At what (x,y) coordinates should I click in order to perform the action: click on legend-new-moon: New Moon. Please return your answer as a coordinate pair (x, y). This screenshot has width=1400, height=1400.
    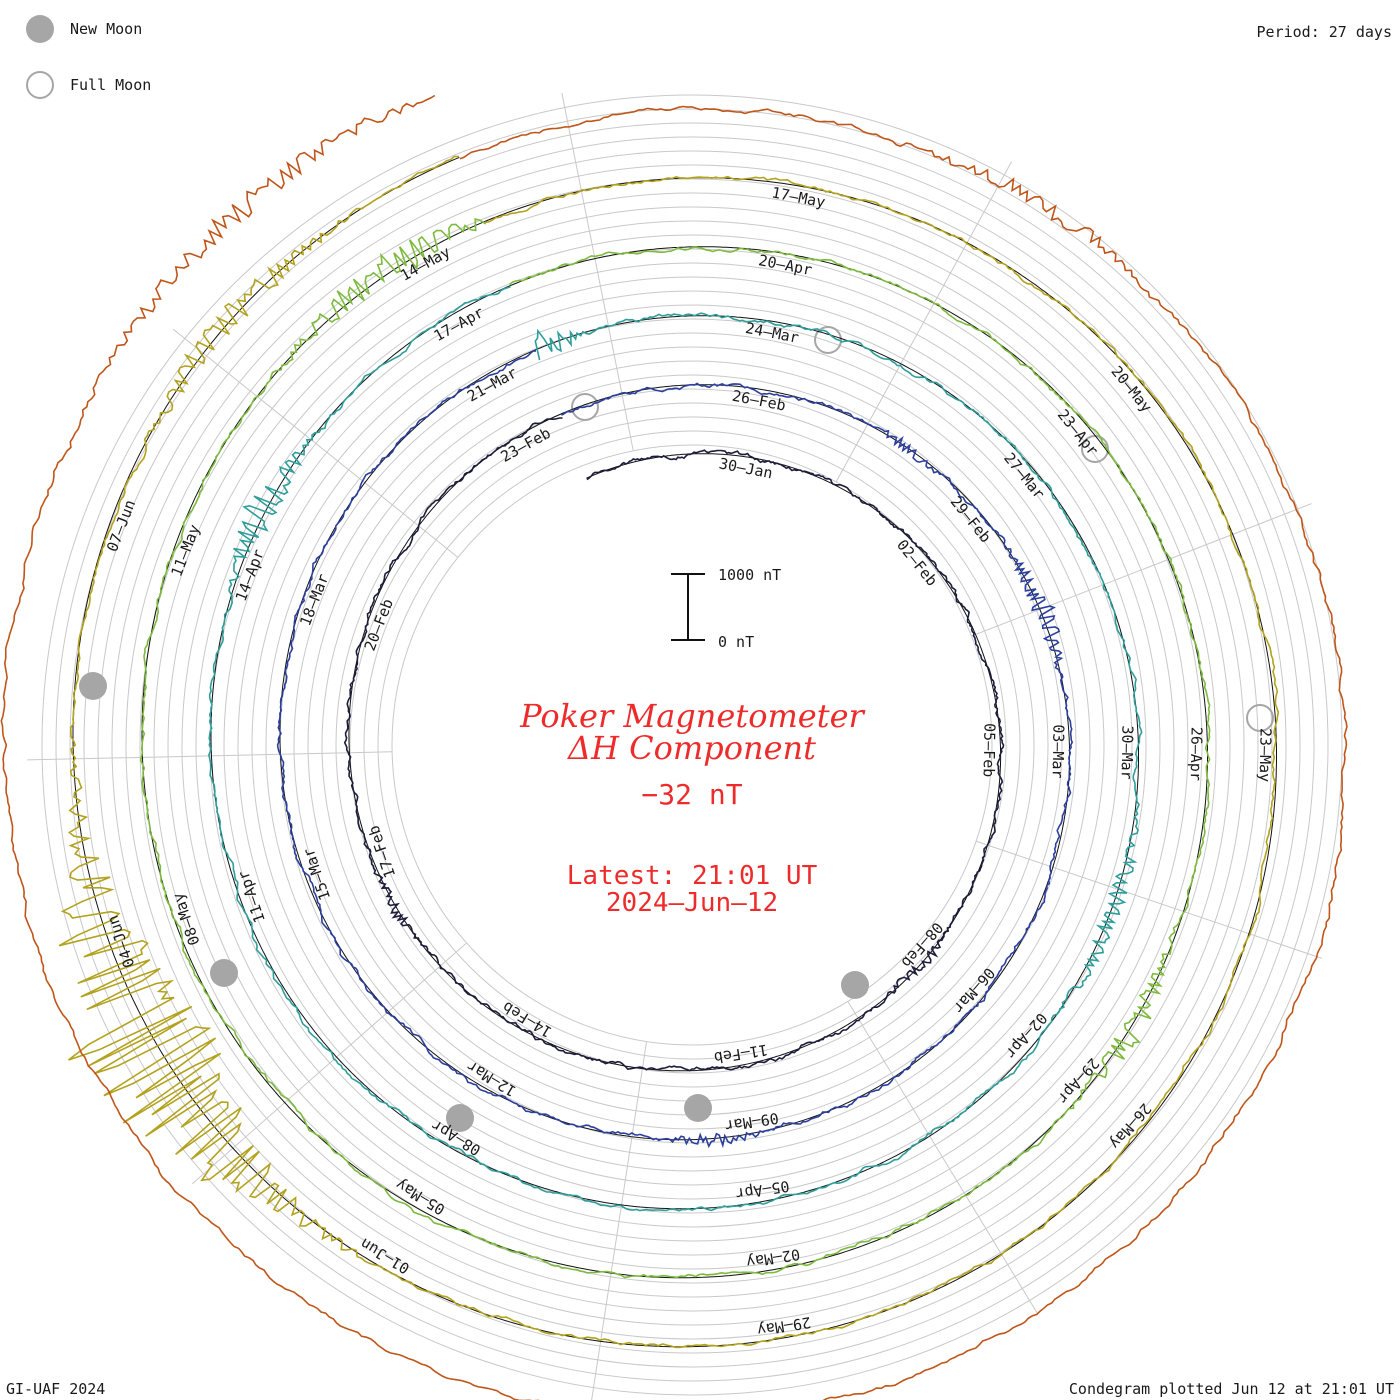
    Looking at the image, I should click on (84, 29).